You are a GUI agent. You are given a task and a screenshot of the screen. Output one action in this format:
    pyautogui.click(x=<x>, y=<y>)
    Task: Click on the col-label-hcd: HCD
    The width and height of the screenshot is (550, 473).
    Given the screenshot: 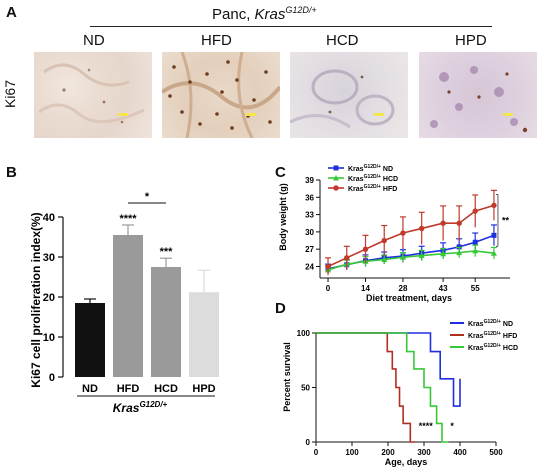 What is the action you would take?
    pyautogui.click(x=342, y=40)
    